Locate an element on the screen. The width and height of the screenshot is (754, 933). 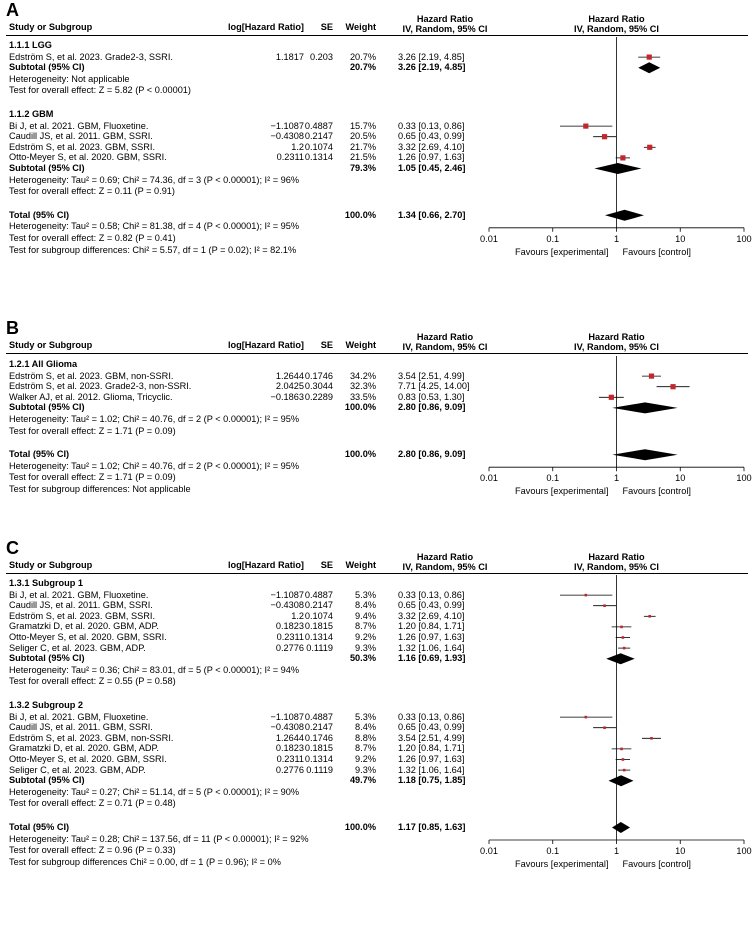
header-hr-text: IV, Random, 95% CI is located at coordinates (445, 29).